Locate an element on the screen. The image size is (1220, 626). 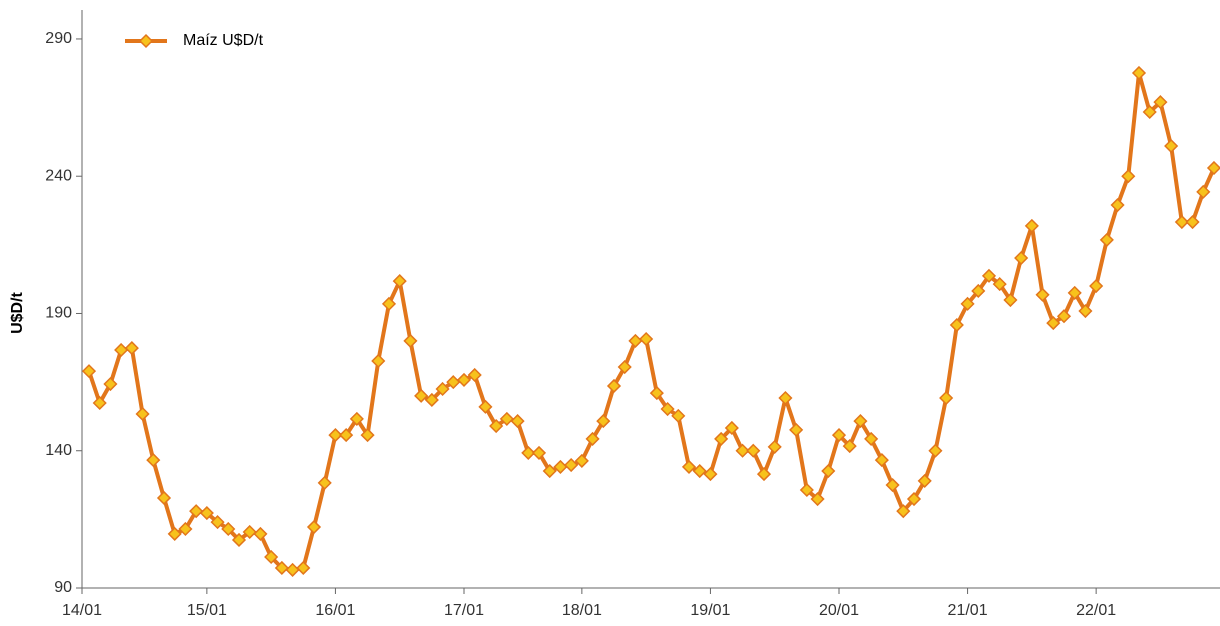
y-tick-label: 240 is located at coordinates (58, 175).